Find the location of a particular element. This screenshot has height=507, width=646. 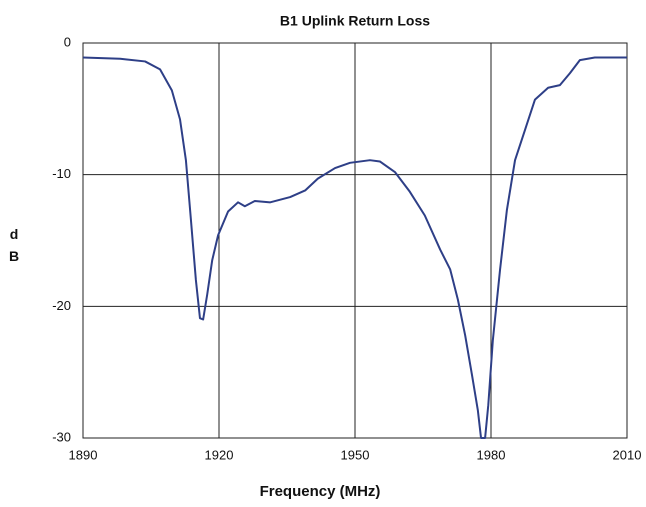

y-tick-label: -30 is located at coordinates (61, 436).